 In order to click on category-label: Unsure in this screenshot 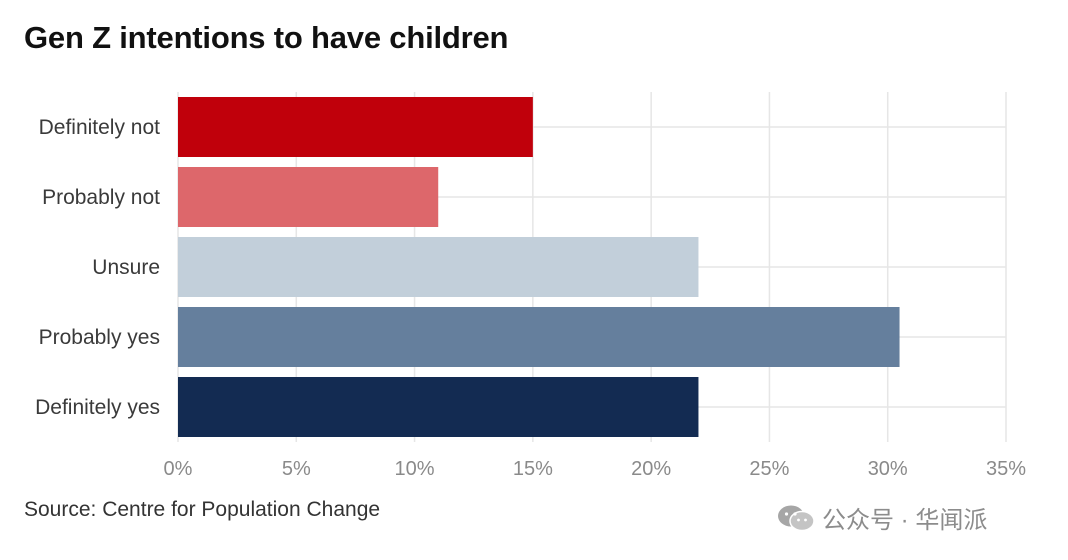, I will do `click(126, 267)`.